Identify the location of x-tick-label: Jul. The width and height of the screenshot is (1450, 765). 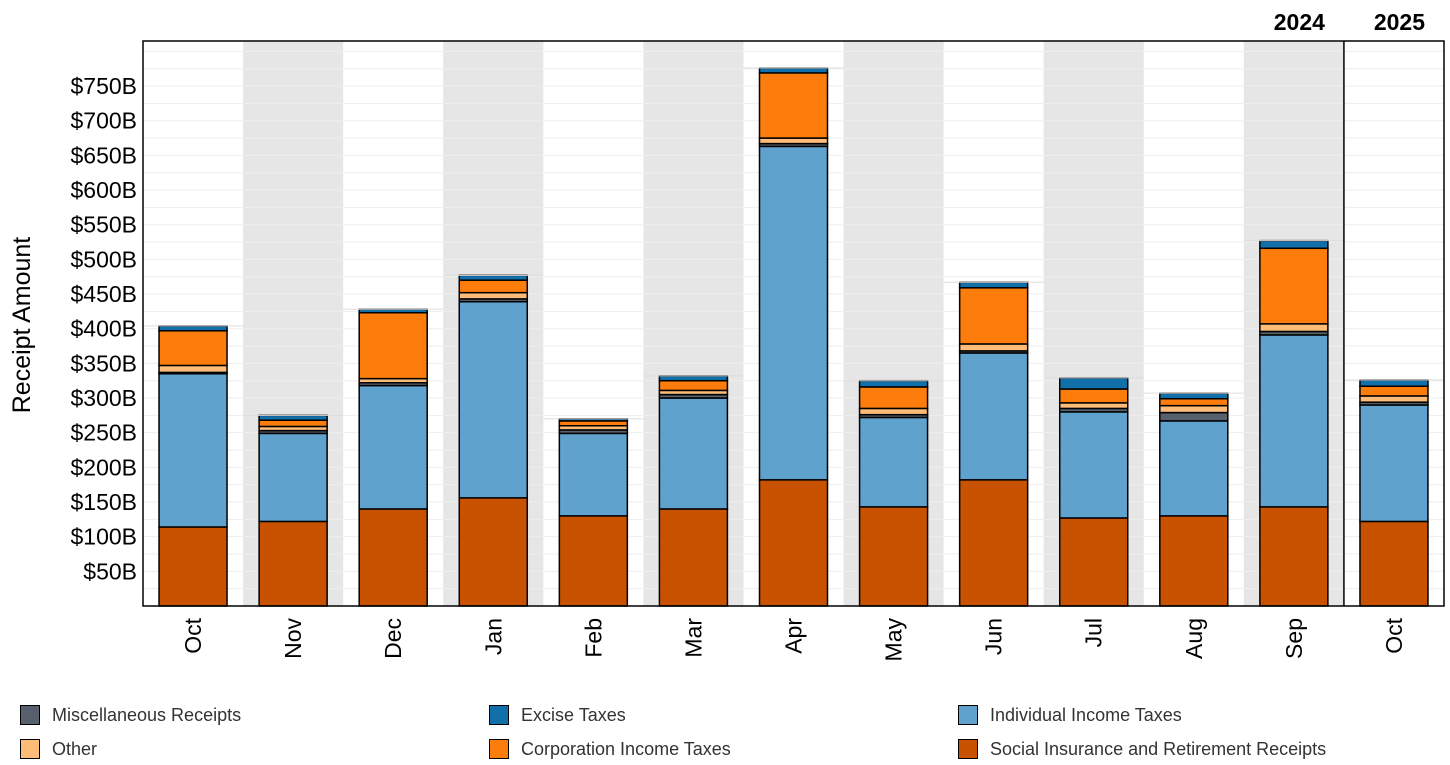
(1094, 632).